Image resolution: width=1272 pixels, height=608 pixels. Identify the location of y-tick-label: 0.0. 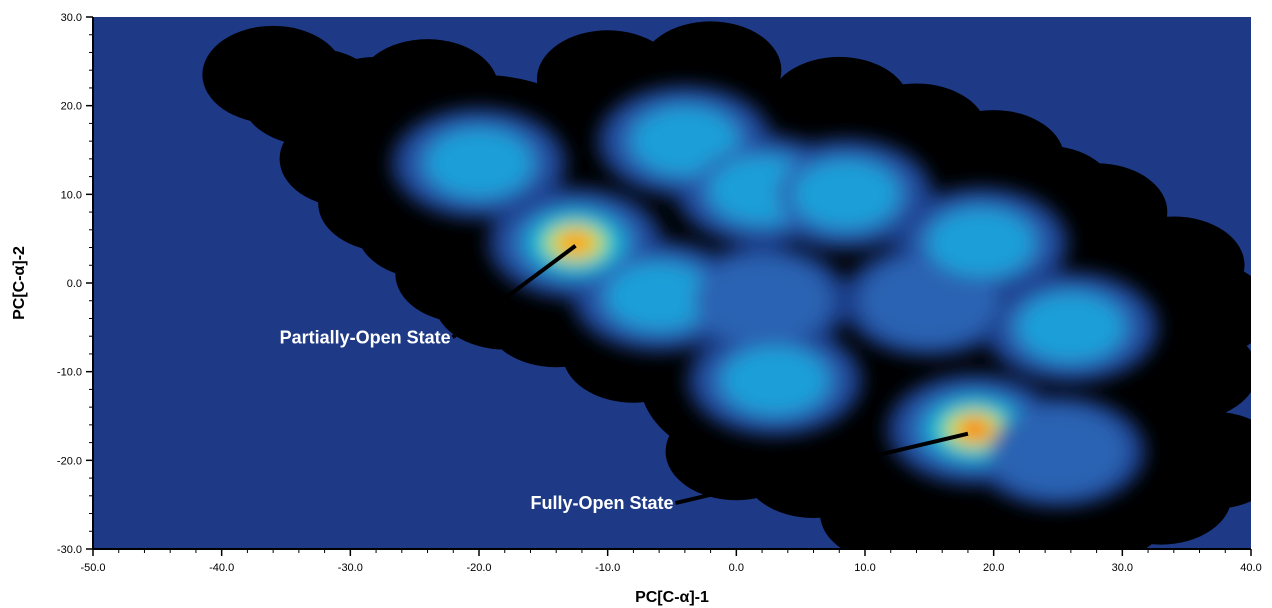
(74, 284).